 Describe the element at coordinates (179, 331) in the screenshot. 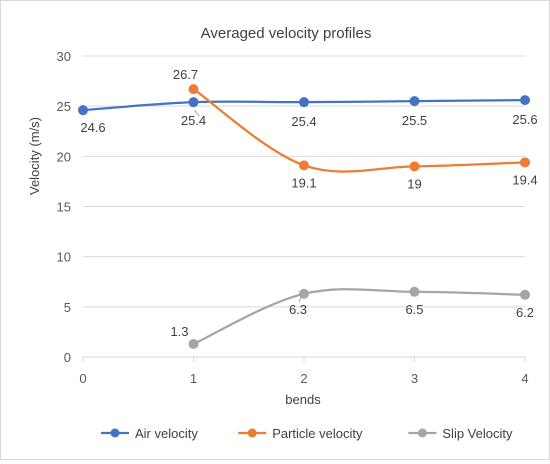

I see `data-label: 1.3` at that location.